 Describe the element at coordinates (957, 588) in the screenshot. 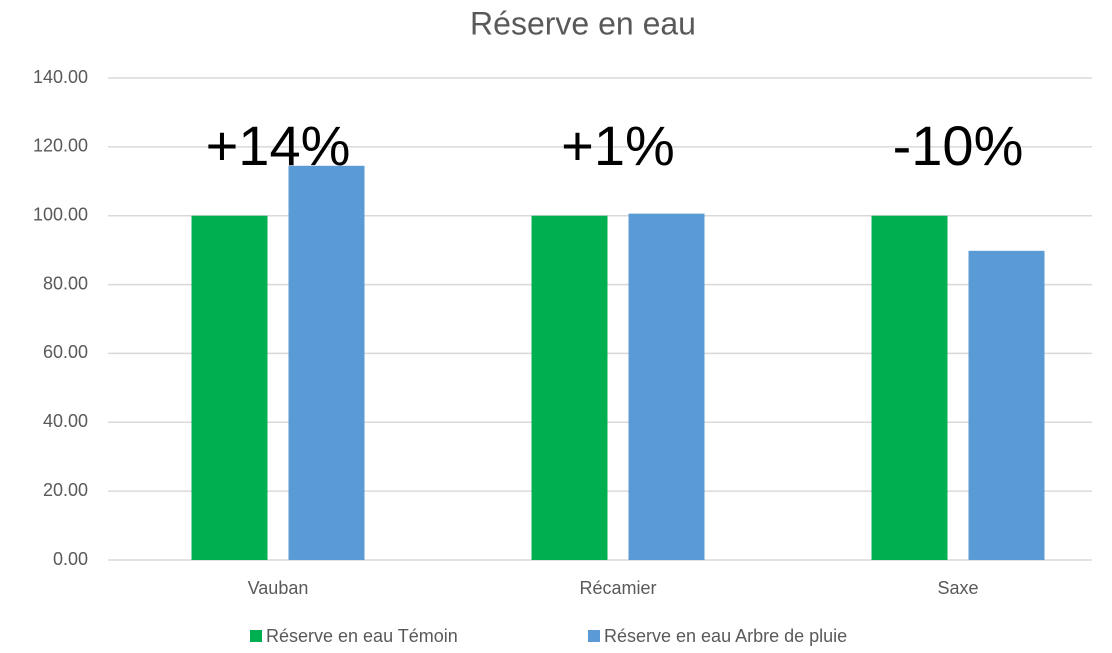

I see `x-tick-label: Saxe` at that location.